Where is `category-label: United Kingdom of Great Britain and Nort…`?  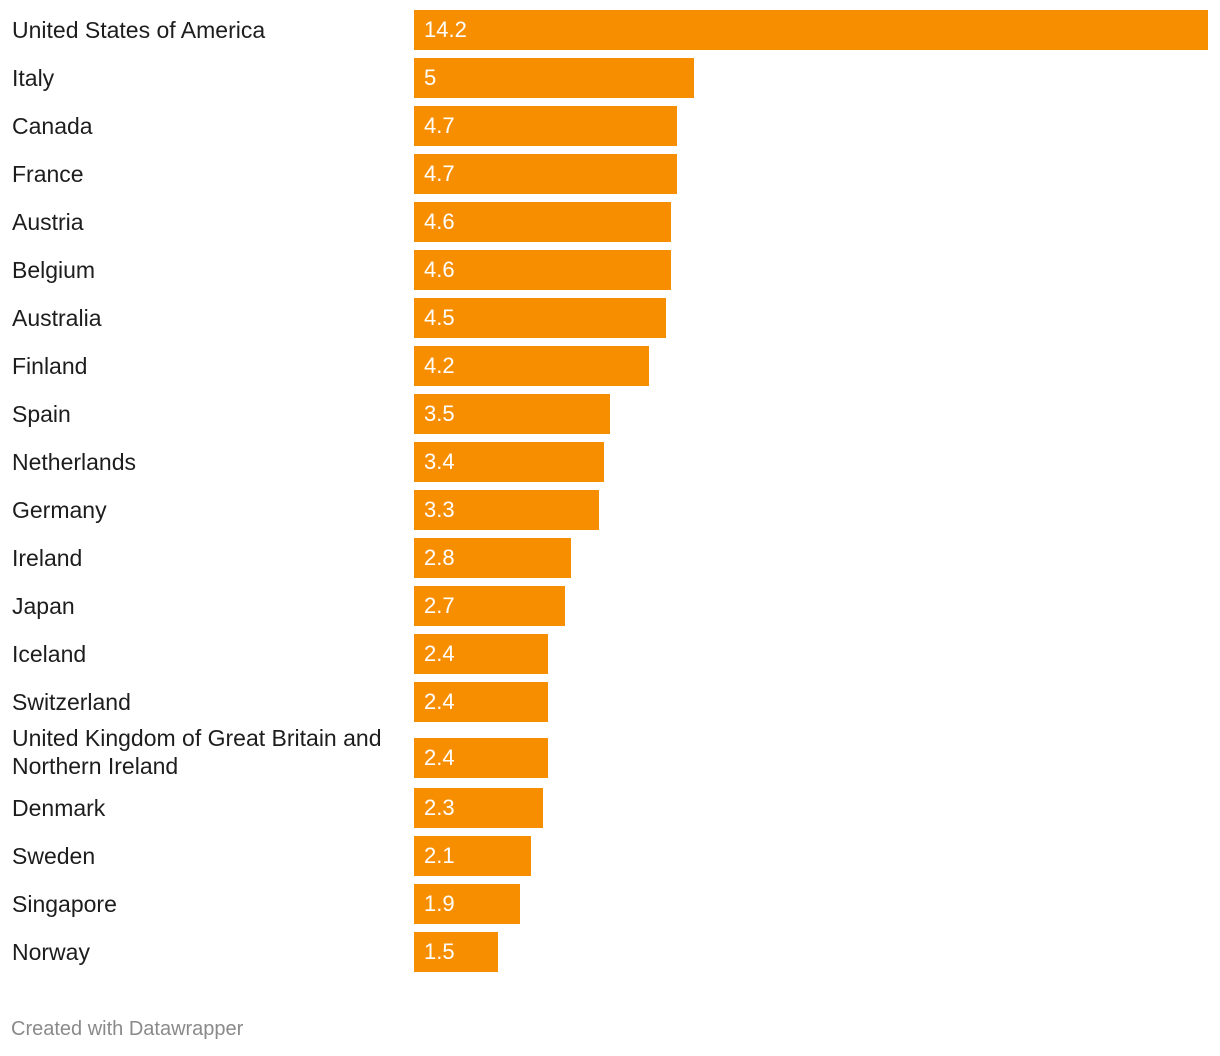 category-label: United Kingdom of Great Britain and Nort… is located at coordinates (197, 752).